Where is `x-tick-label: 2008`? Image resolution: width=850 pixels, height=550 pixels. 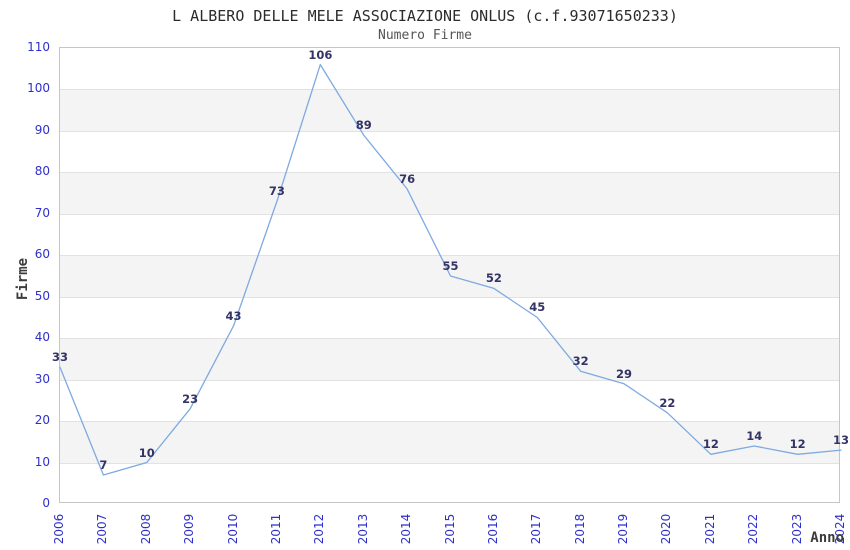
x-tick-label: 2008 is located at coordinates (145, 529).